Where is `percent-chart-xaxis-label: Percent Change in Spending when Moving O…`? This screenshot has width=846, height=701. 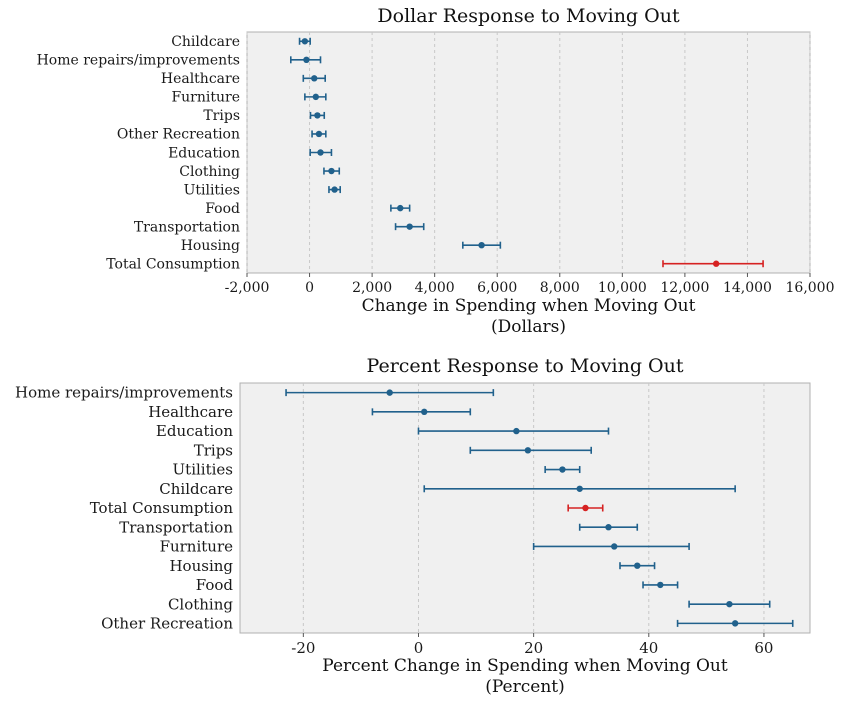
percent-chart-xaxis-label: Percent Change in Spending when Moving O… is located at coordinates (525, 677).